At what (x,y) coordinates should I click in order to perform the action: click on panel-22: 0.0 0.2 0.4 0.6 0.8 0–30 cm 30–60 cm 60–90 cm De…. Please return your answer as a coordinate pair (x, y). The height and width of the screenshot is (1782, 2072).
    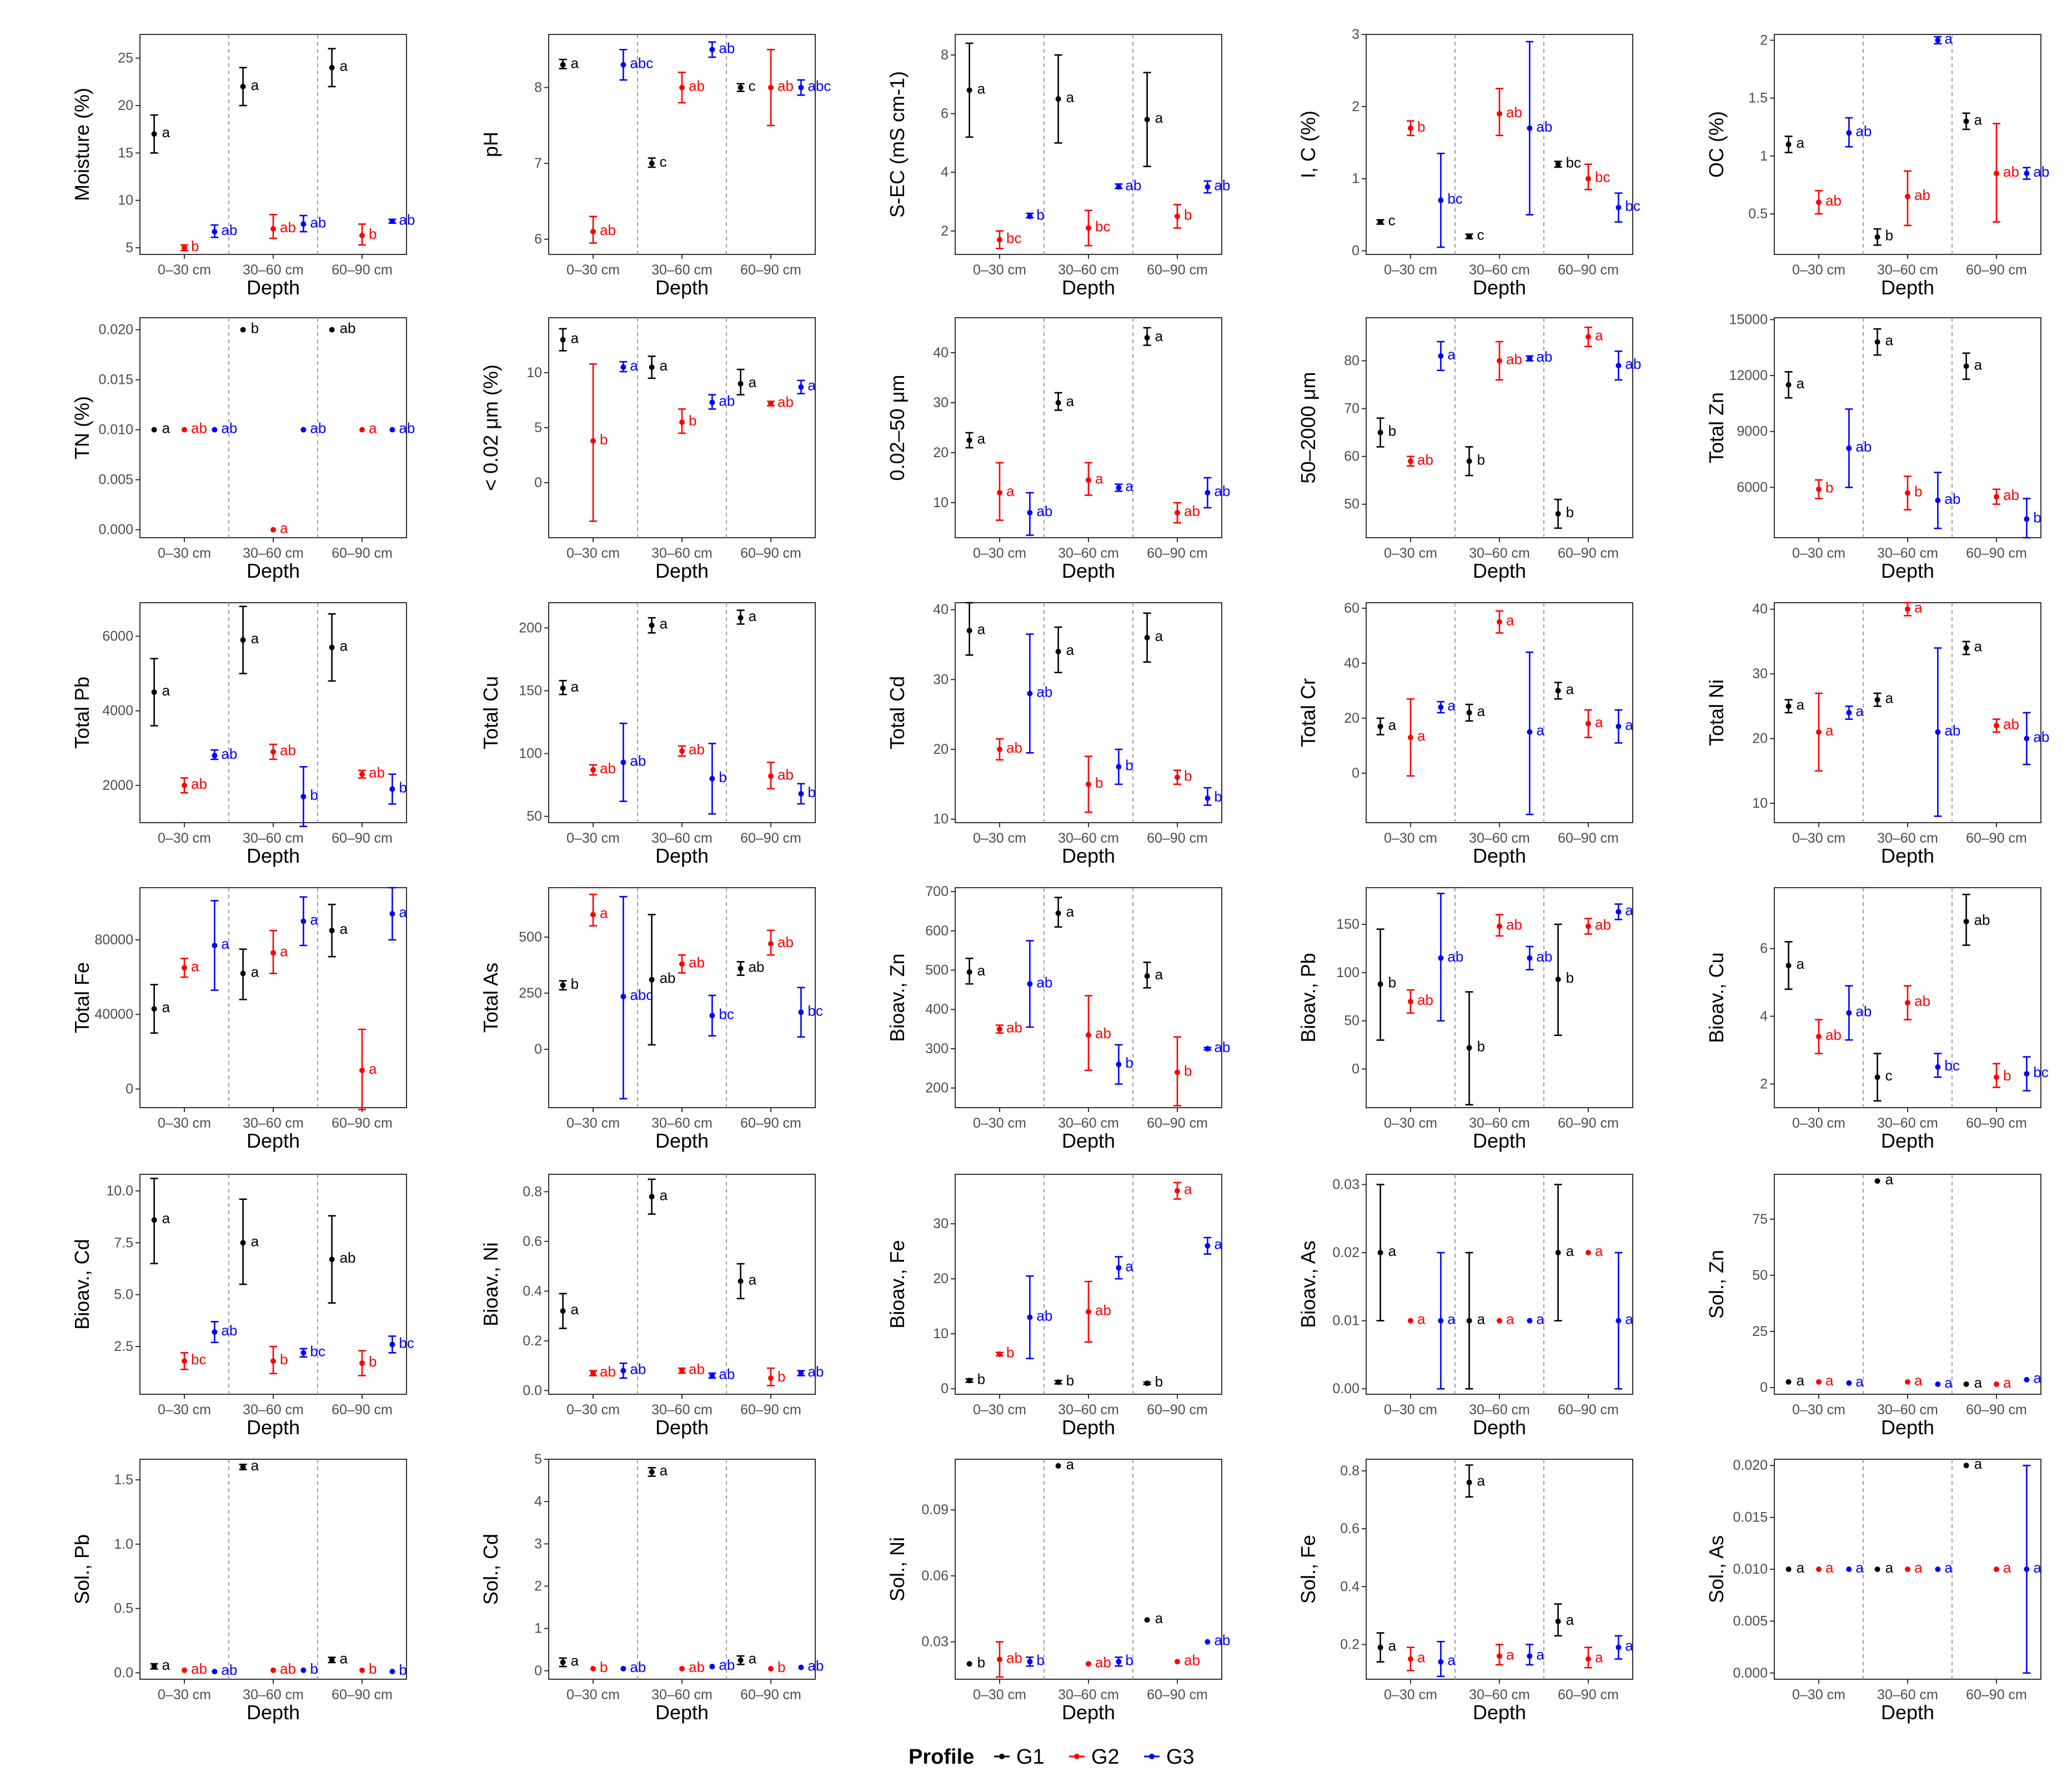
    Looking at the image, I should click on (651, 1306).